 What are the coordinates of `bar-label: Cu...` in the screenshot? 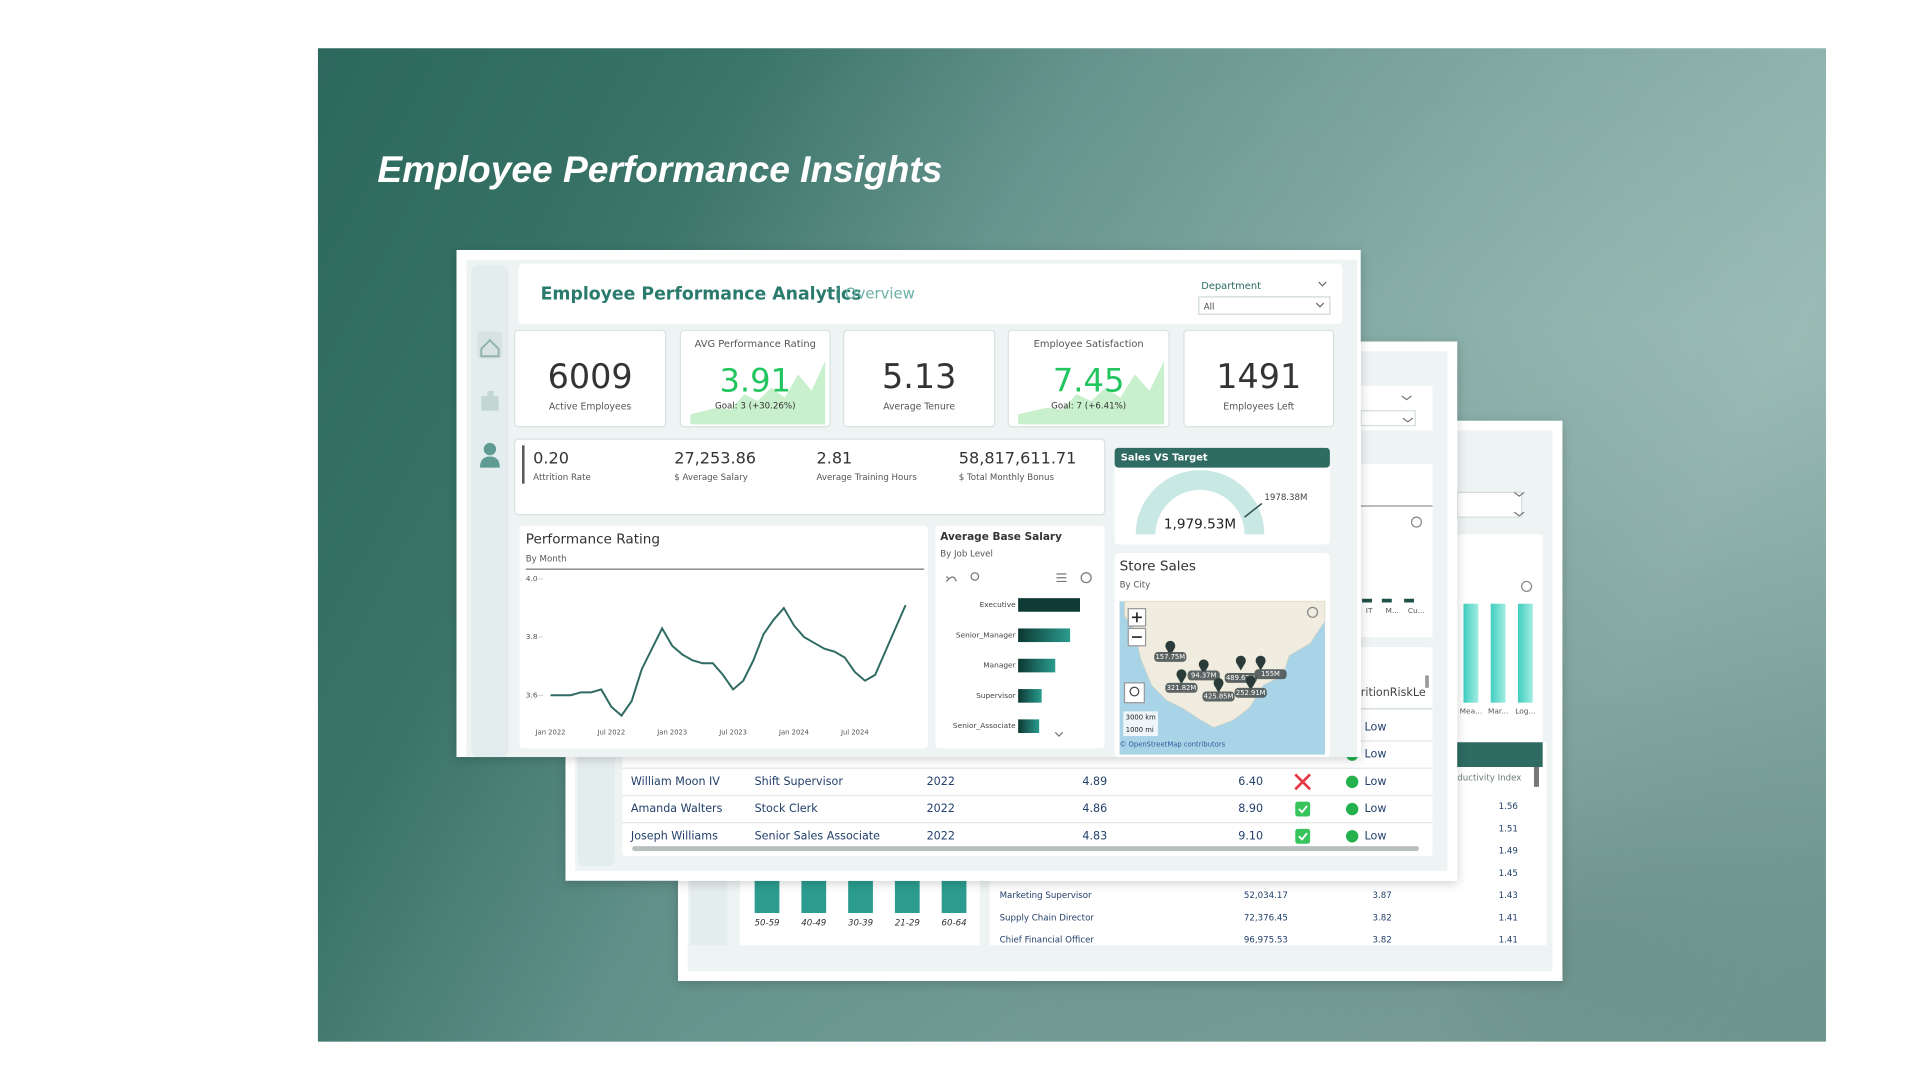 It's located at (1416, 610).